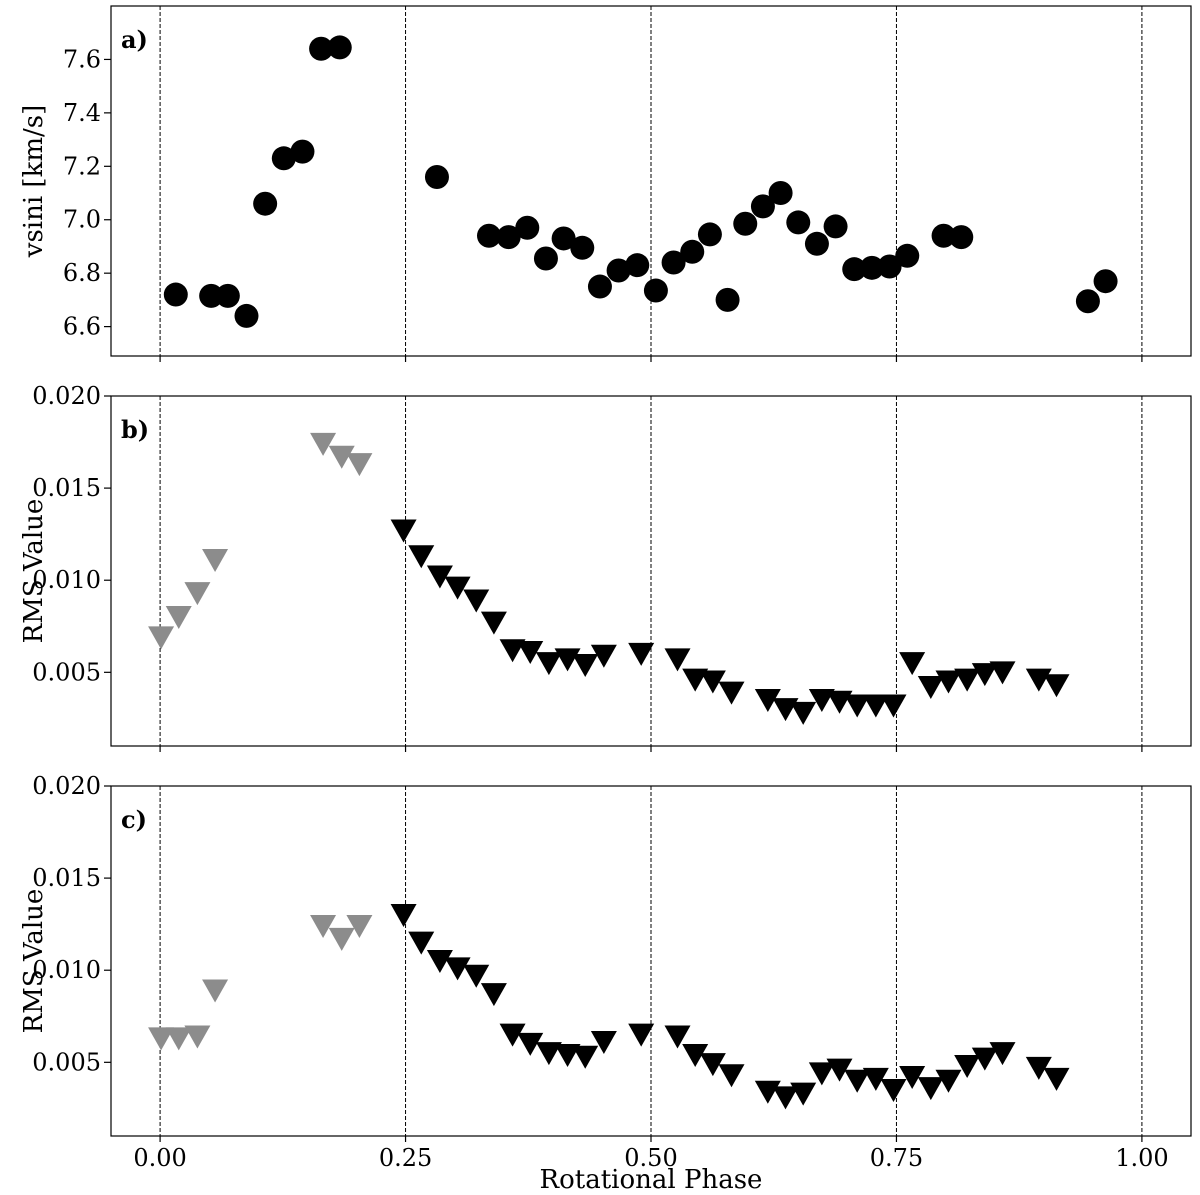 The image size is (1200, 1195). Describe the element at coordinates (650, 1158) in the screenshot. I see `x-tick-label: 0.50` at that location.